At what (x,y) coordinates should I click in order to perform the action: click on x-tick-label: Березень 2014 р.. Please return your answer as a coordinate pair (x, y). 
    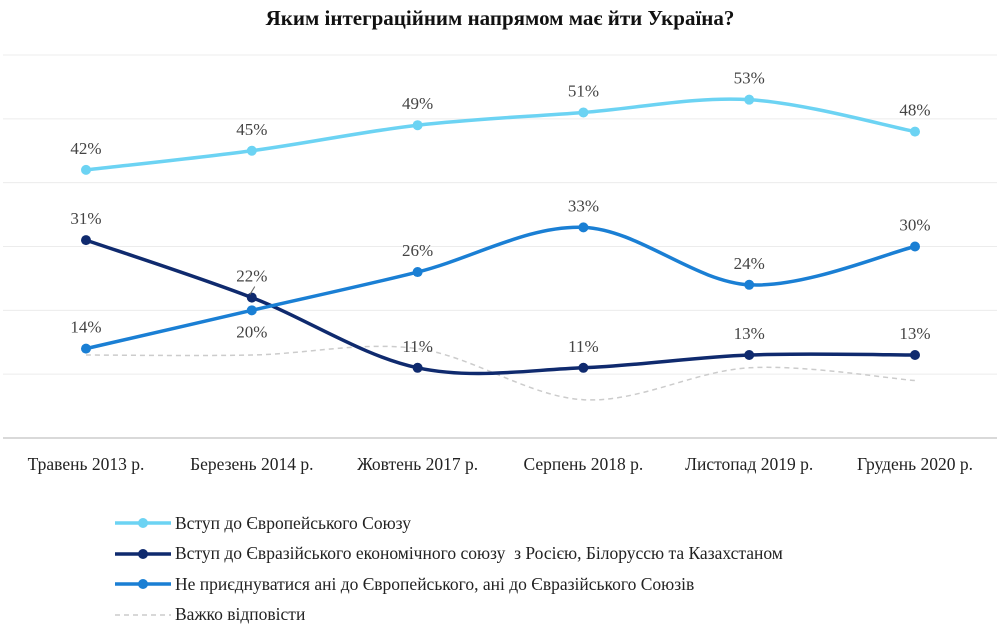
    Looking at the image, I should click on (251, 464).